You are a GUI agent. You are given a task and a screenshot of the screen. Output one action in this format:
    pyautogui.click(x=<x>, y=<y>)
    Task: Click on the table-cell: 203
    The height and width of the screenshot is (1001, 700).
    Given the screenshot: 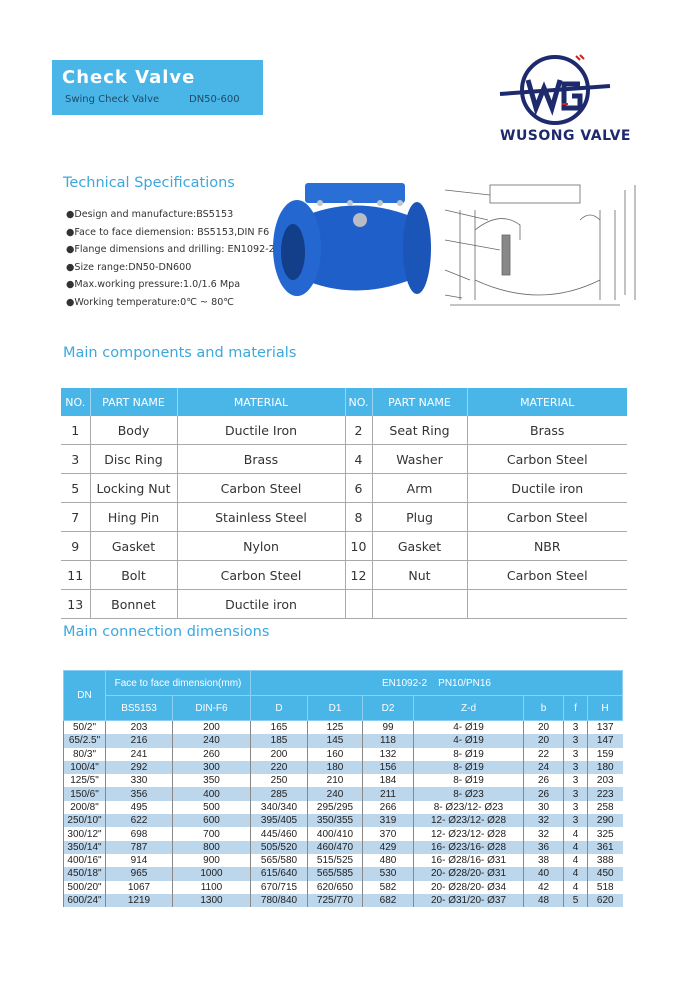 What is the action you would take?
    pyautogui.click(x=139, y=727)
    